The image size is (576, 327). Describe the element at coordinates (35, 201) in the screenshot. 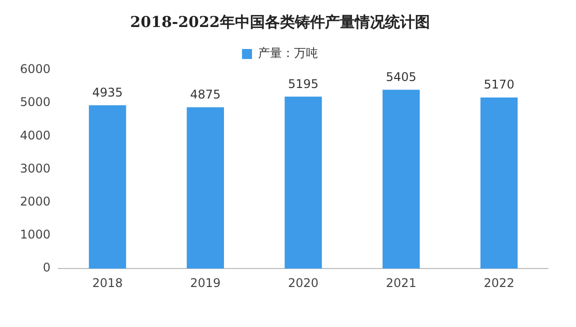

I see `y-tick-label: 2000` at that location.